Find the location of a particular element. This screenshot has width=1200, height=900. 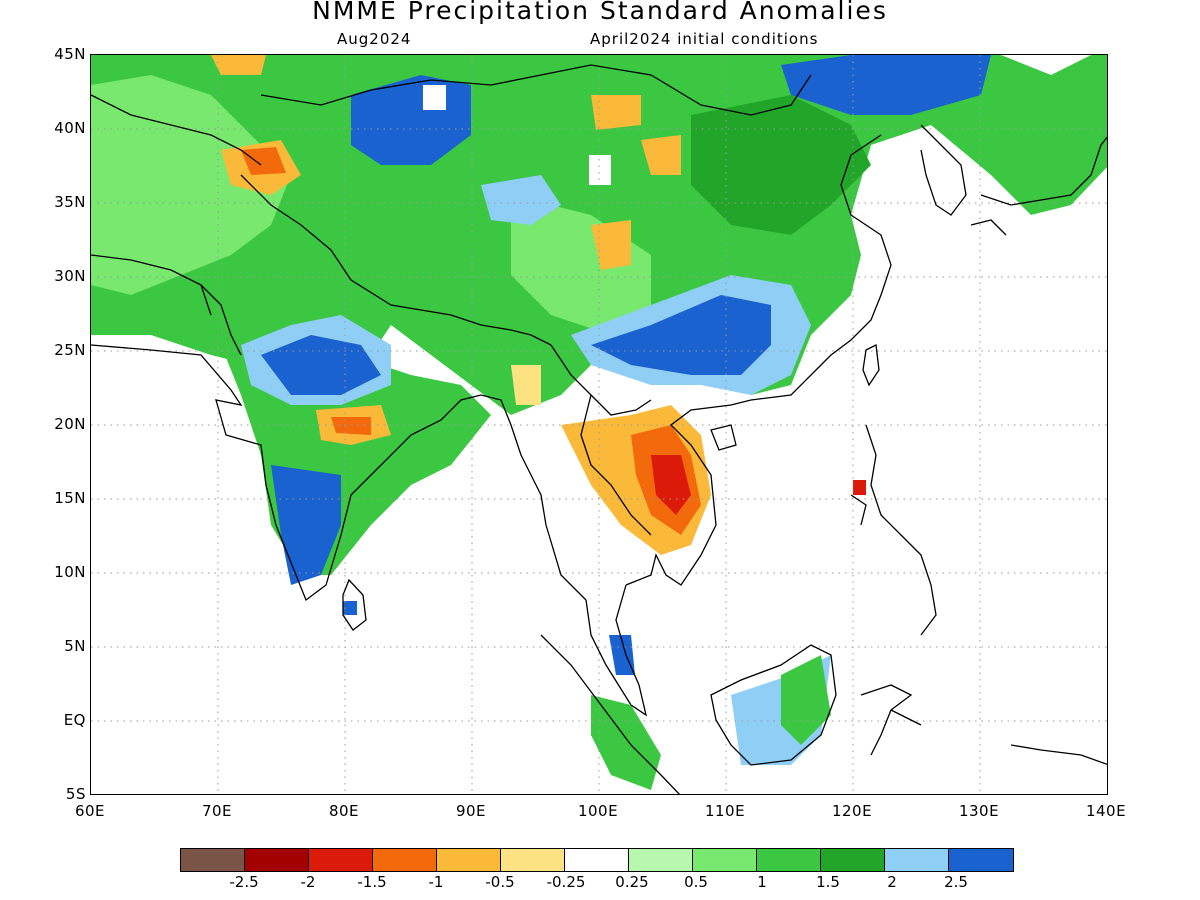

coastline-srilanka is located at coordinates (354, 604).